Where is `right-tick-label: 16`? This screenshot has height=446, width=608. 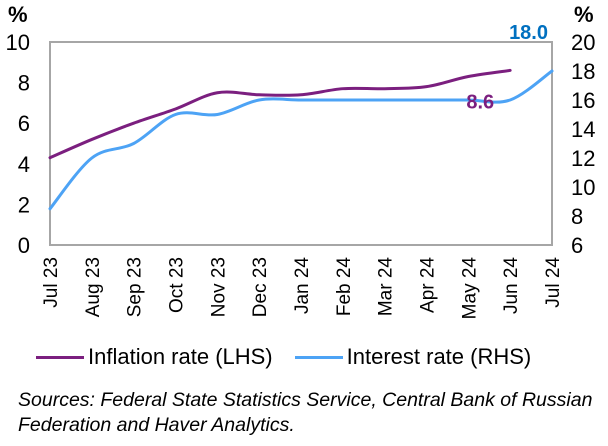
right-tick-label: 16 is located at coordinates (583, 100).